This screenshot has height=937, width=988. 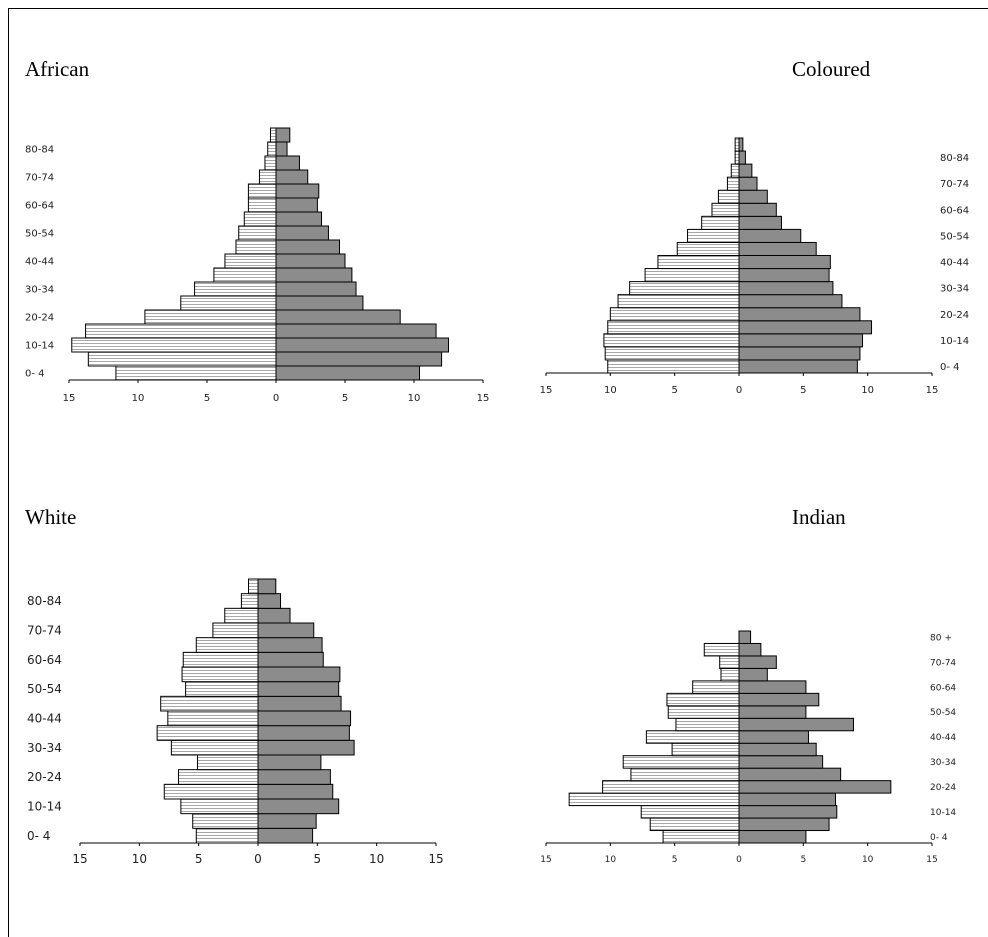 What do you see at coordinates (954, 210) in the screenshot?
I see `y-tick-label: 60-64` at bounding box center [954, 210].